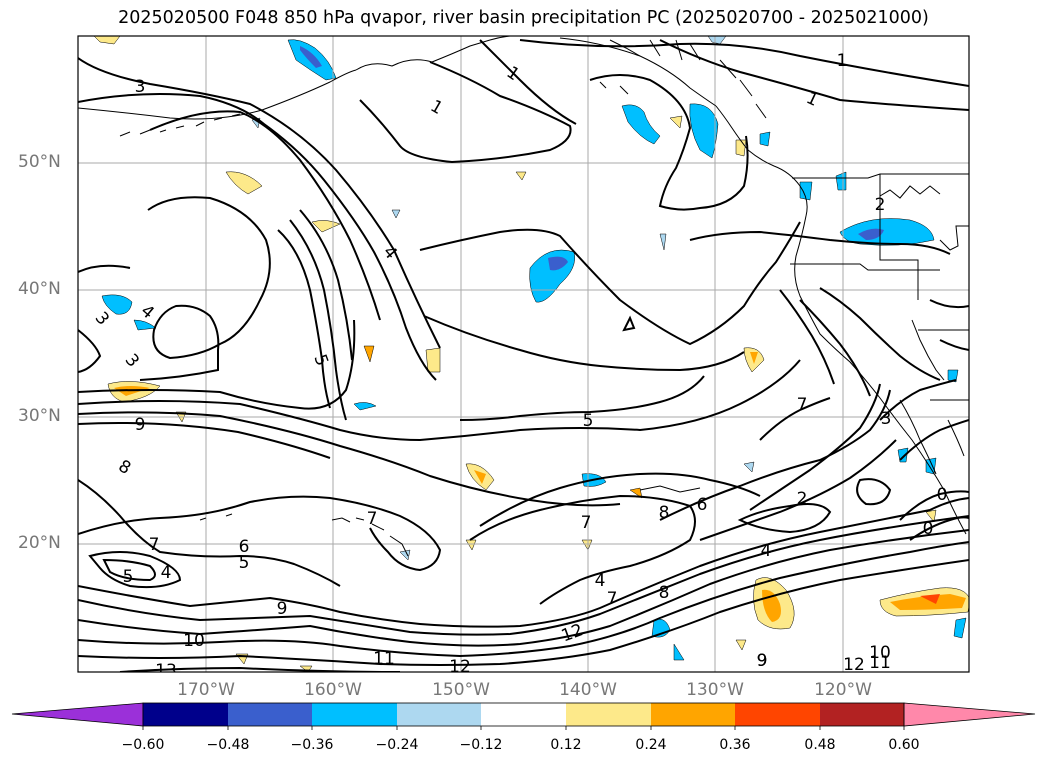  I want to click on colorbar-tick-label: −0.48, so click(228, 745).